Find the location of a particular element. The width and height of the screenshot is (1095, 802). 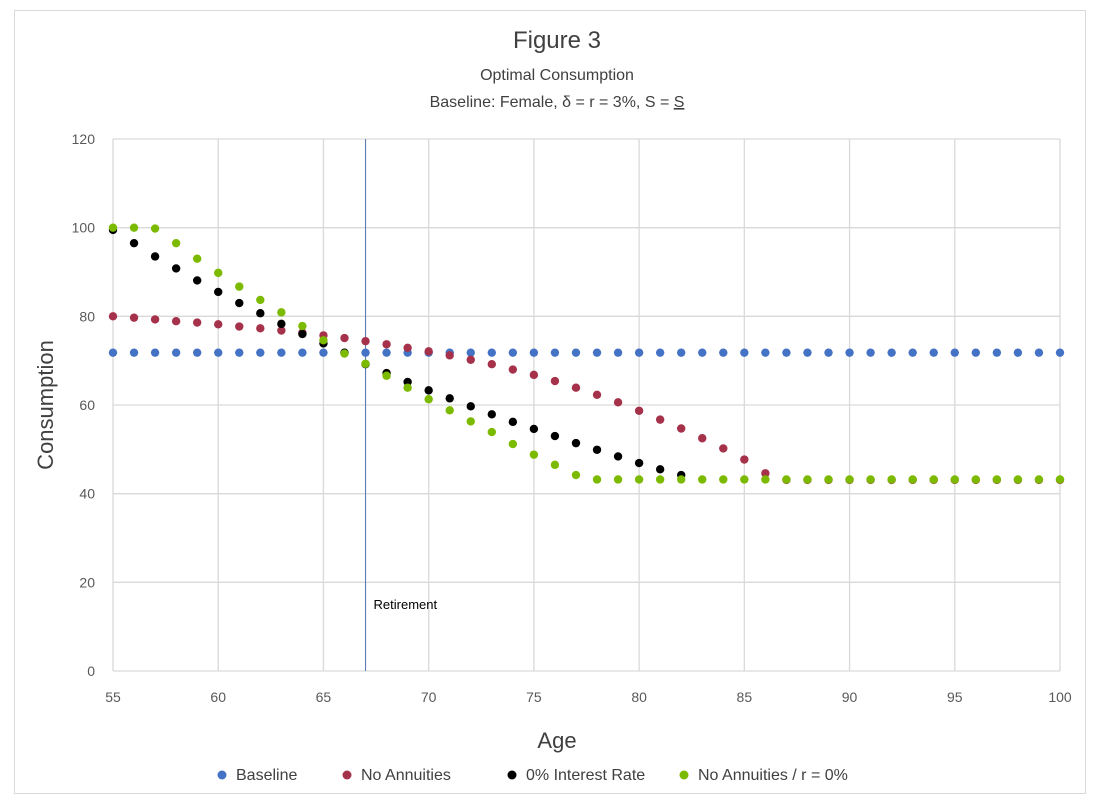

x-tick-label: 60 is located at coordinates (218, 697).